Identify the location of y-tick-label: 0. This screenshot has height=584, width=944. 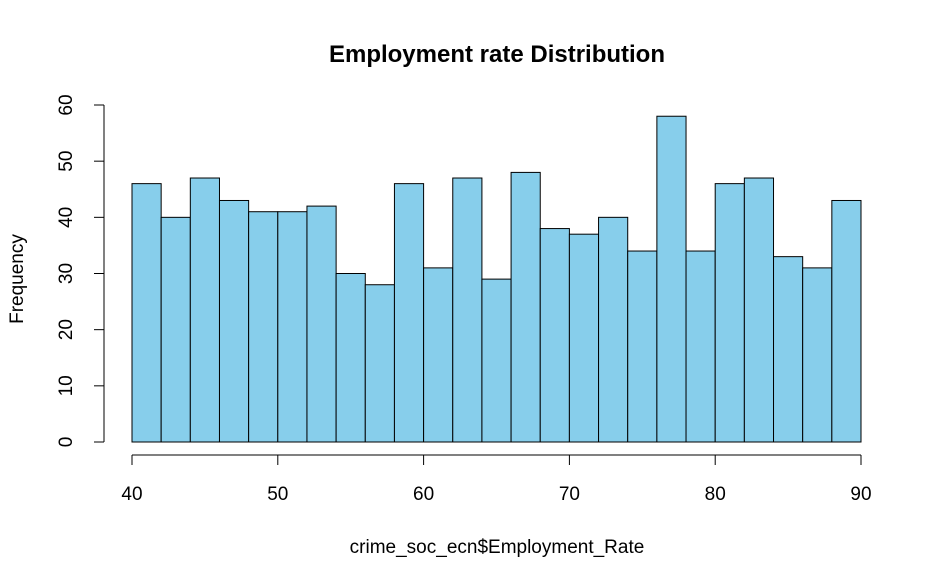
(66, 442).